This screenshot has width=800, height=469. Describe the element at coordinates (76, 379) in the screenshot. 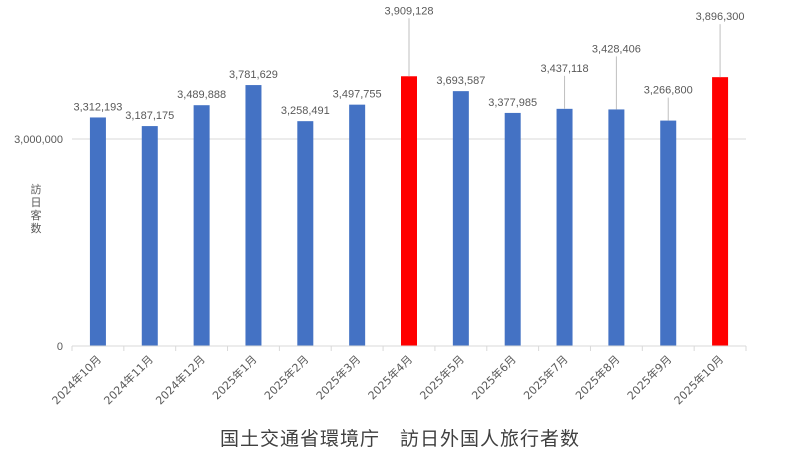

I see `x-tick-label: 2024年10月` at that location.